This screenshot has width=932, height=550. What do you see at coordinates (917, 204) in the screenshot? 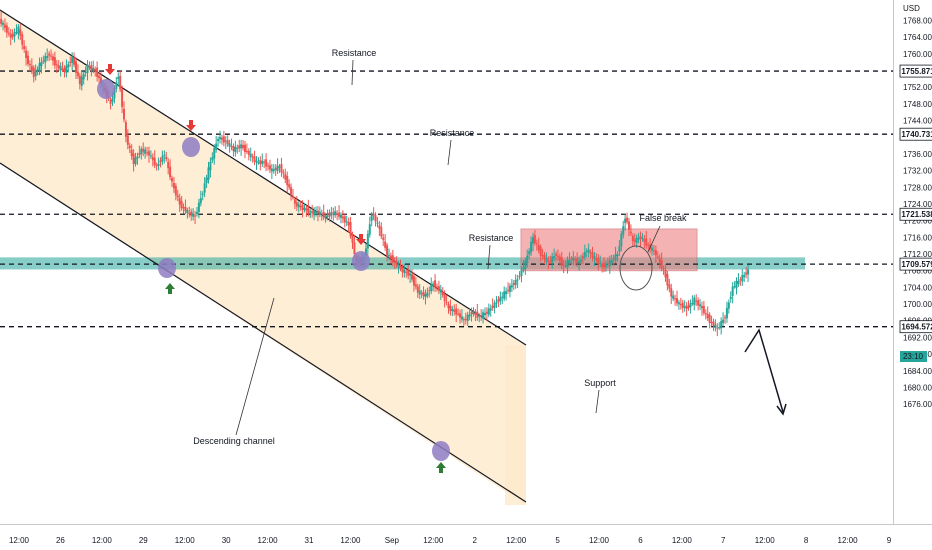
I see `y-tick-label: 1724.000` at bounding box center [917, 204].